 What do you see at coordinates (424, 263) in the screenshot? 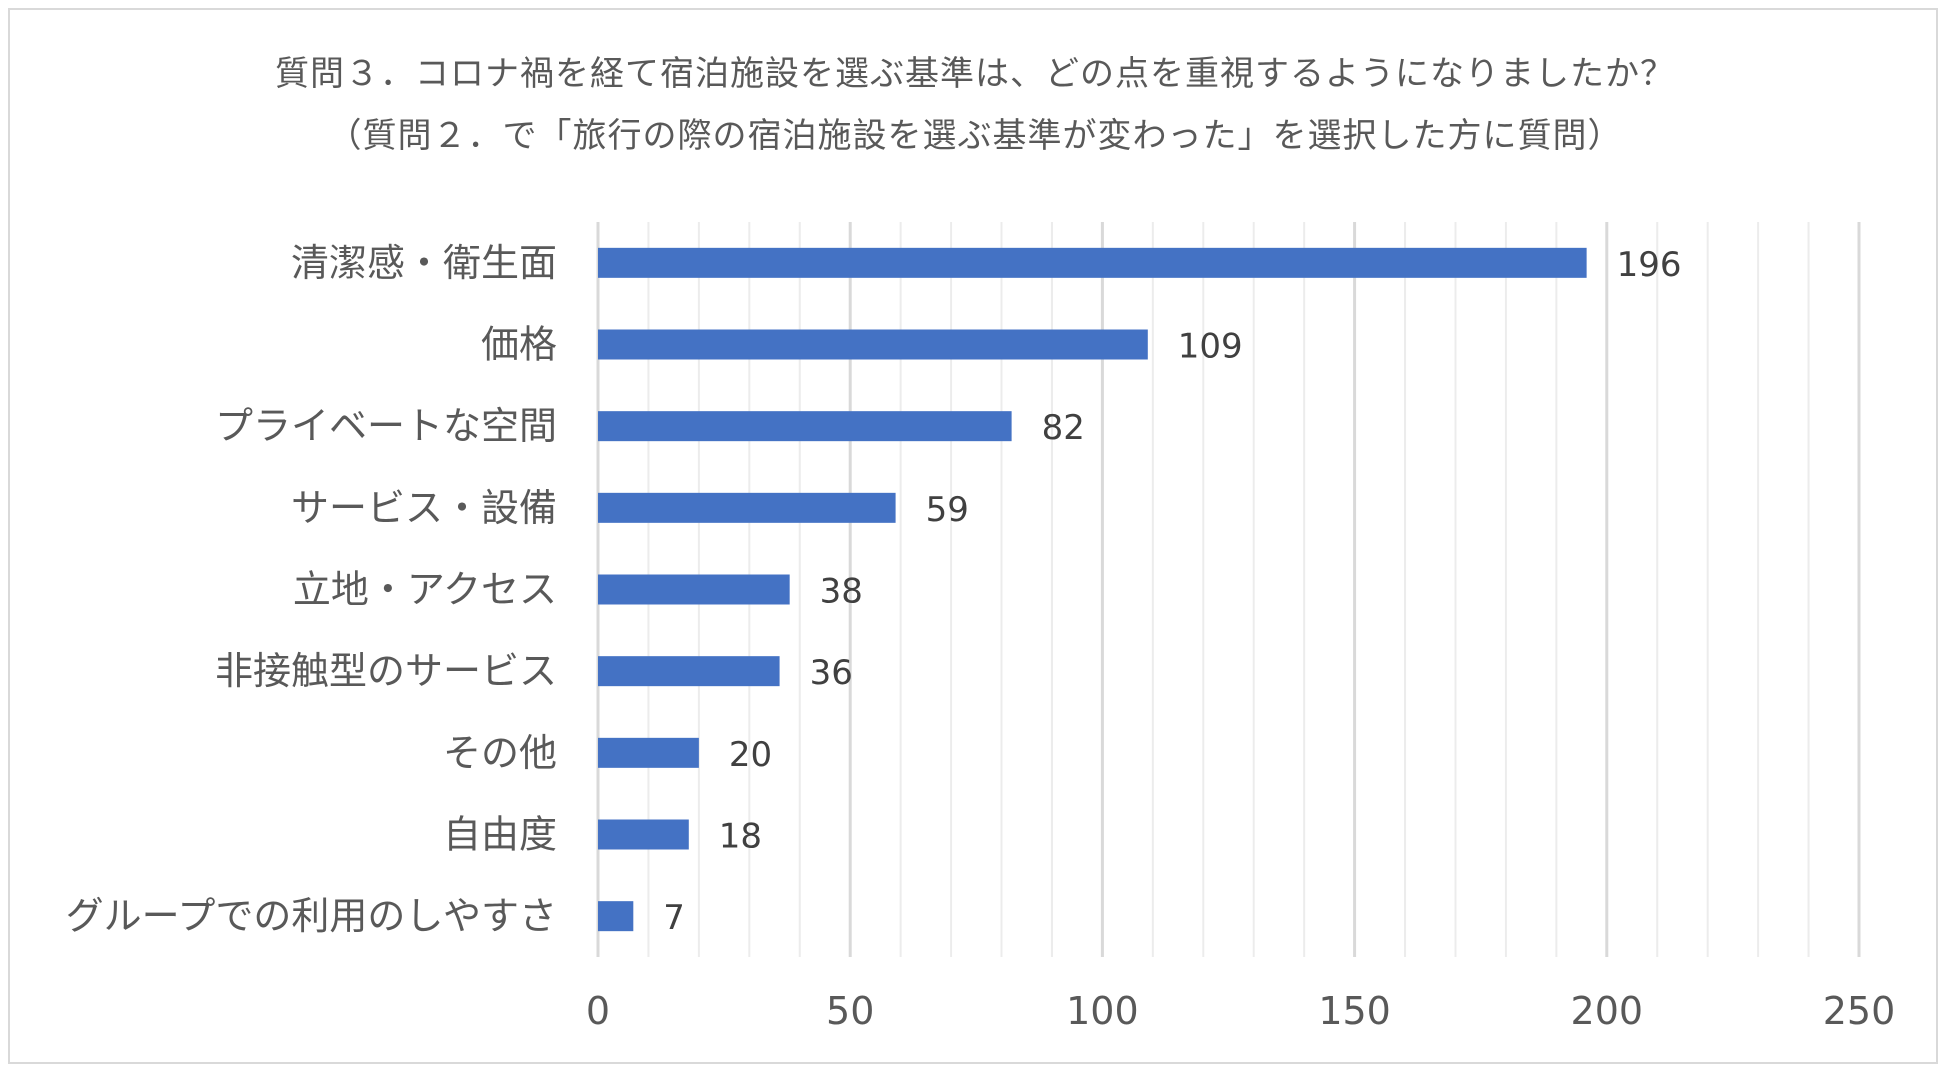
I see `category-label: 清潔感・衛生面` at bounding box center [424, 263].